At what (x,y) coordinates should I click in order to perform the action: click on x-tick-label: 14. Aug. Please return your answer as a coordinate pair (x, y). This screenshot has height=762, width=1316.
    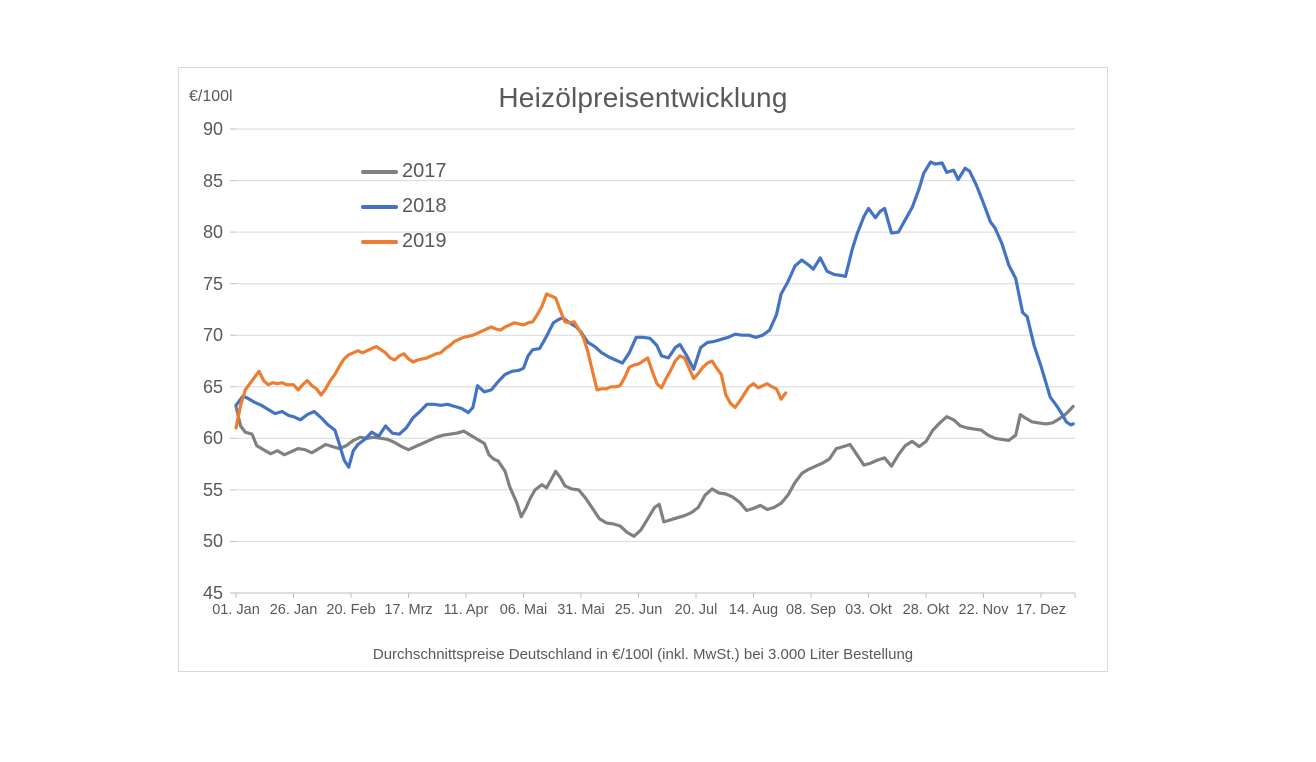
    Looking at the image, I should click on (753, 610).